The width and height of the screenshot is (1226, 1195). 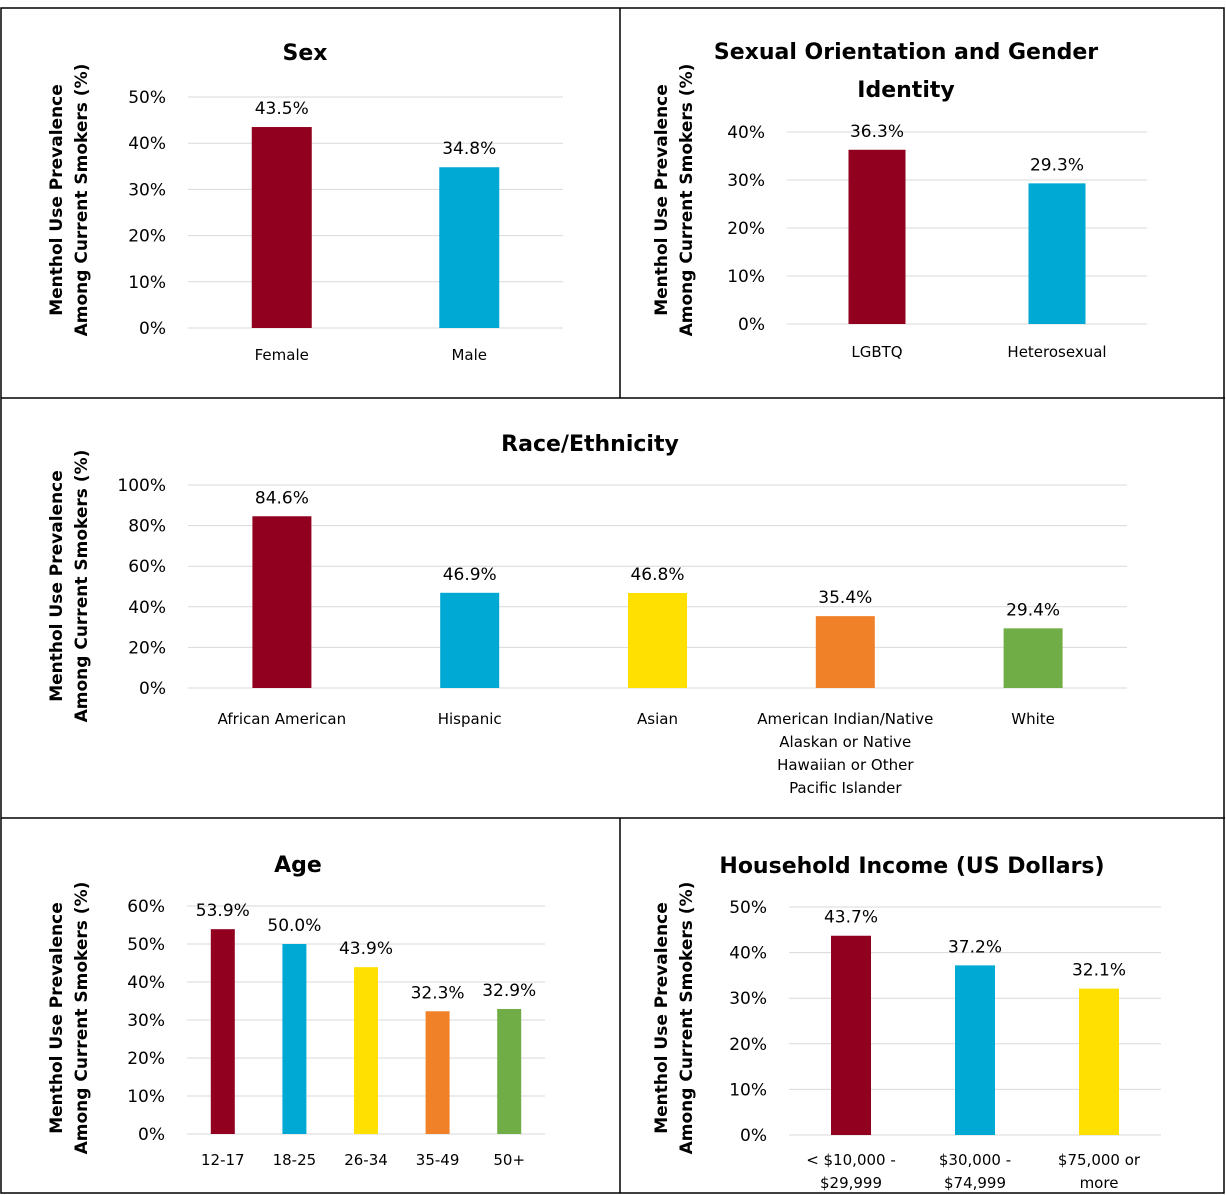 I want to click on category-label: $29,999, so click(x=851, y=1183).